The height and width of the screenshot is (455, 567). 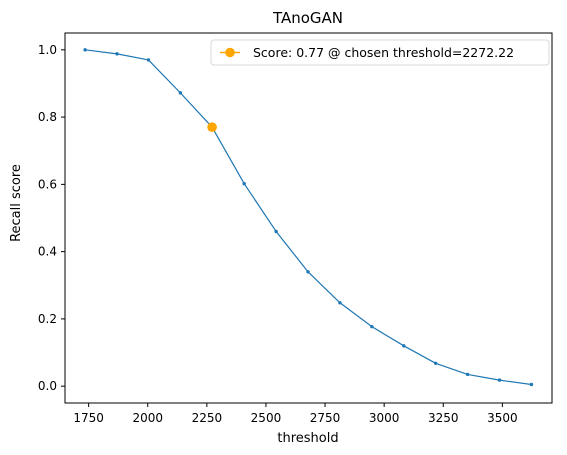 What do you see at coordinates (47, 184) in the screenshot?
I see `y-tick-label: 0.6` at bounding box center [47, 184].